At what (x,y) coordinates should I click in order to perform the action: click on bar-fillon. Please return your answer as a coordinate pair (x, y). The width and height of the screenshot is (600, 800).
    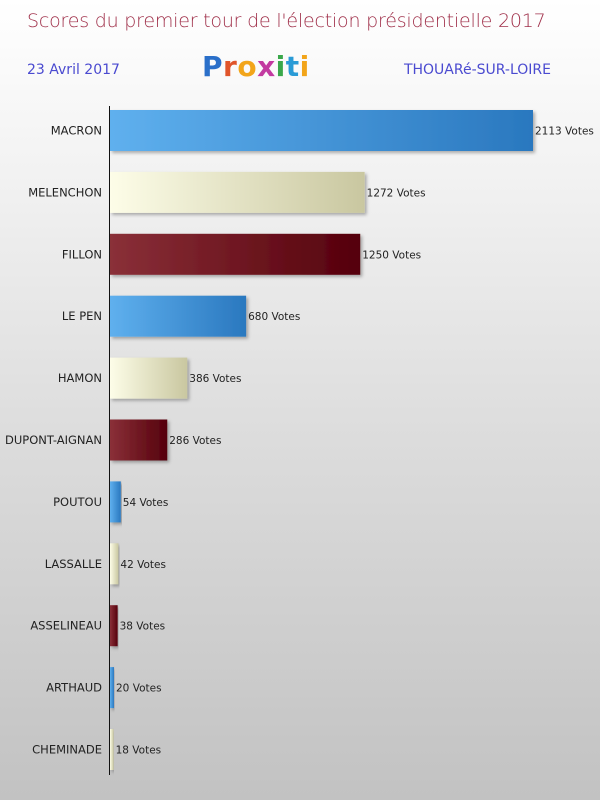
    Looking at the image, I should click on (235, 254).